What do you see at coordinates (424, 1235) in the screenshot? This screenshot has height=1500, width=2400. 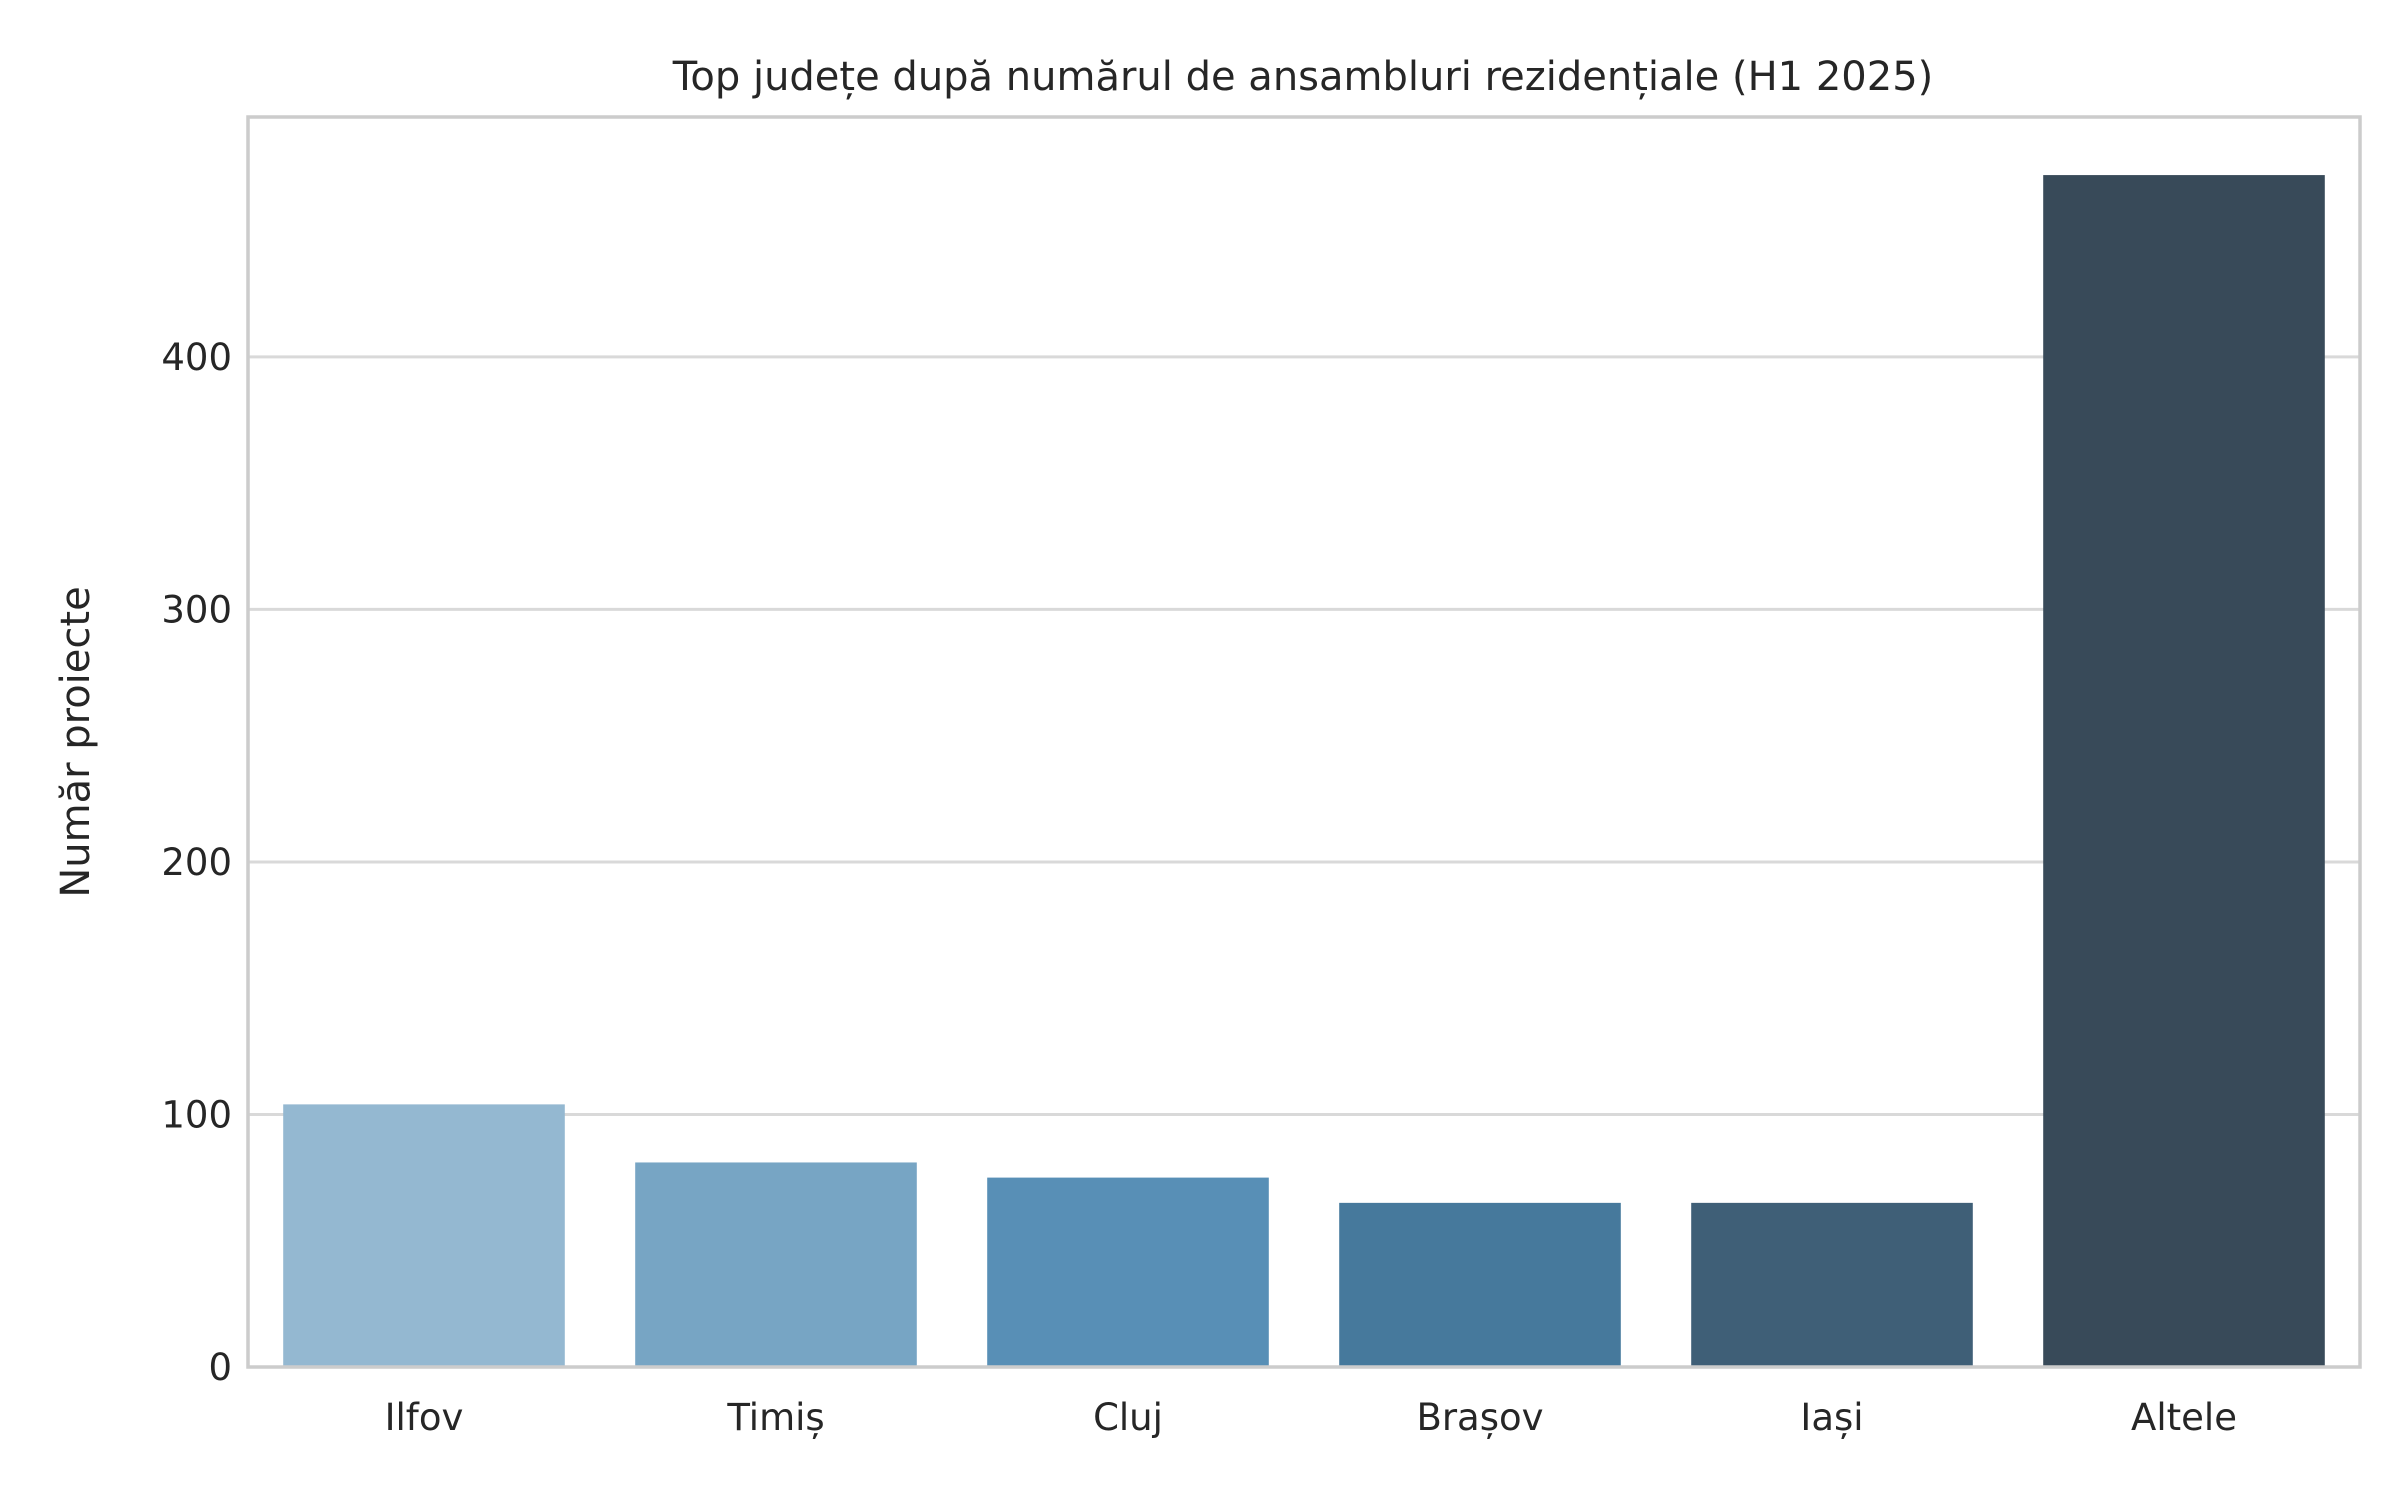 I see `bar-ilfov` at bounding box center [424, 1235].